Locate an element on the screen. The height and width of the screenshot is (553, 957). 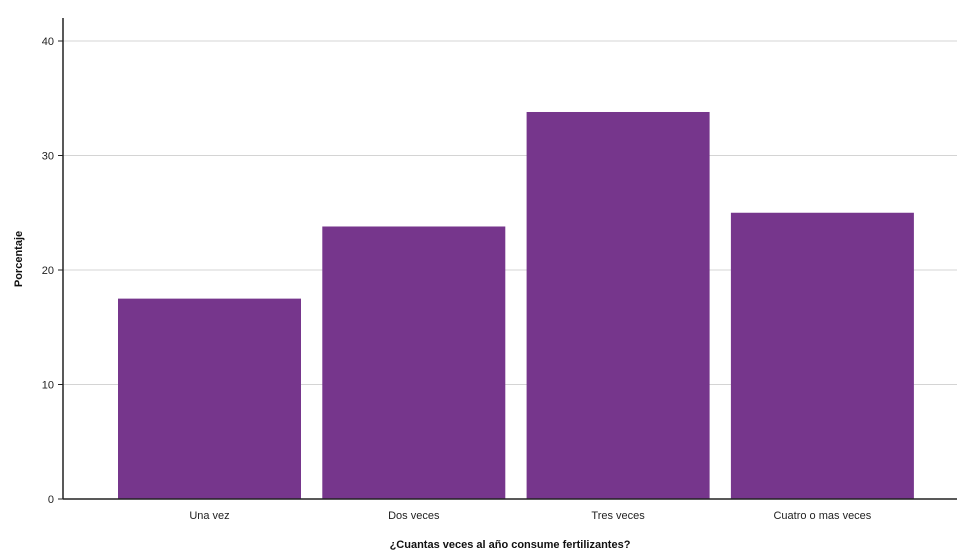
y-tick-label: 30 is located at coordinates (48, 157).